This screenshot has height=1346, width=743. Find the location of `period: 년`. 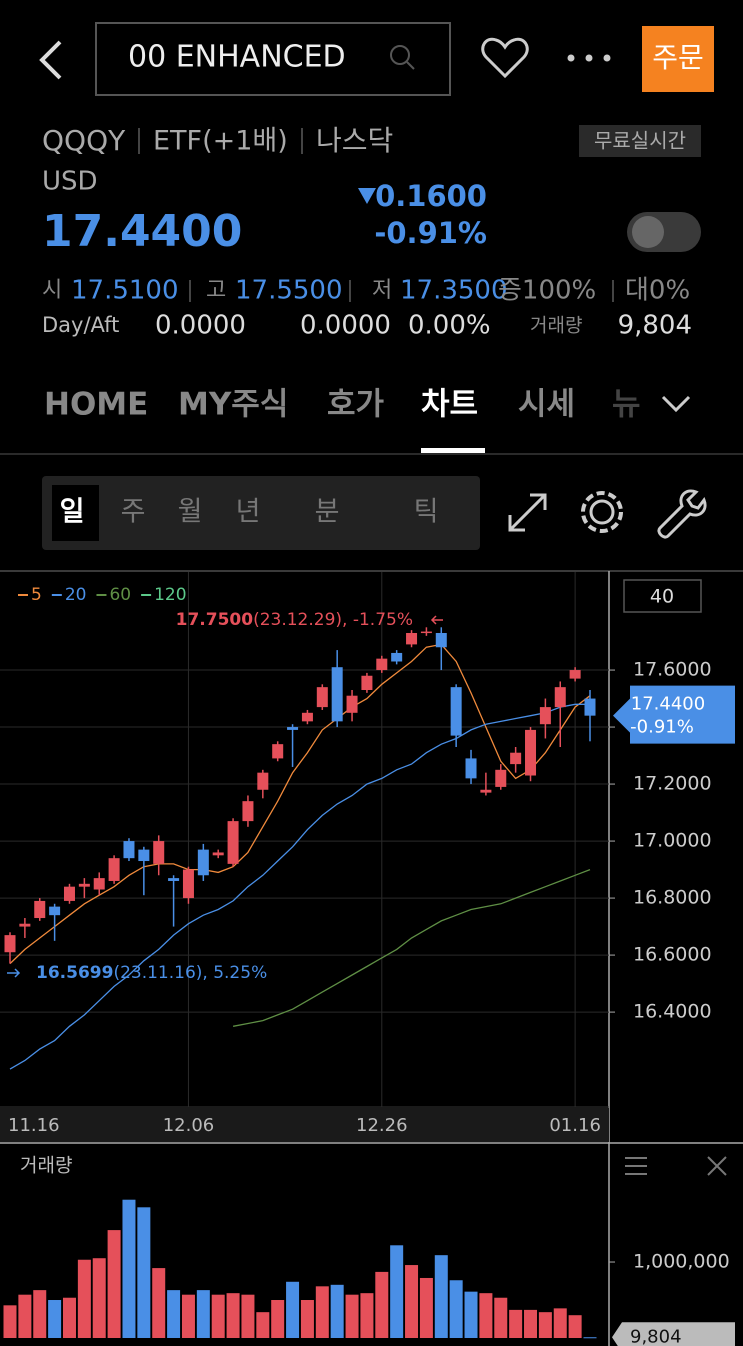

period: 년 is located at coordinates (248, 512).